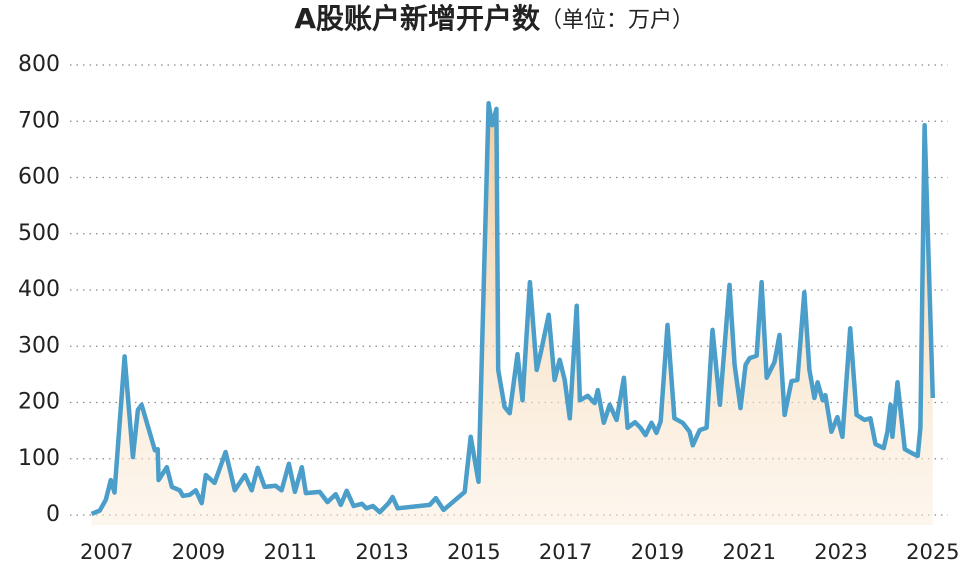 This screenshot has width=960, height=567. Describe the element at coordinates (198, 552) in the screenshot. I see `x-tick-label: 2009` at that location.